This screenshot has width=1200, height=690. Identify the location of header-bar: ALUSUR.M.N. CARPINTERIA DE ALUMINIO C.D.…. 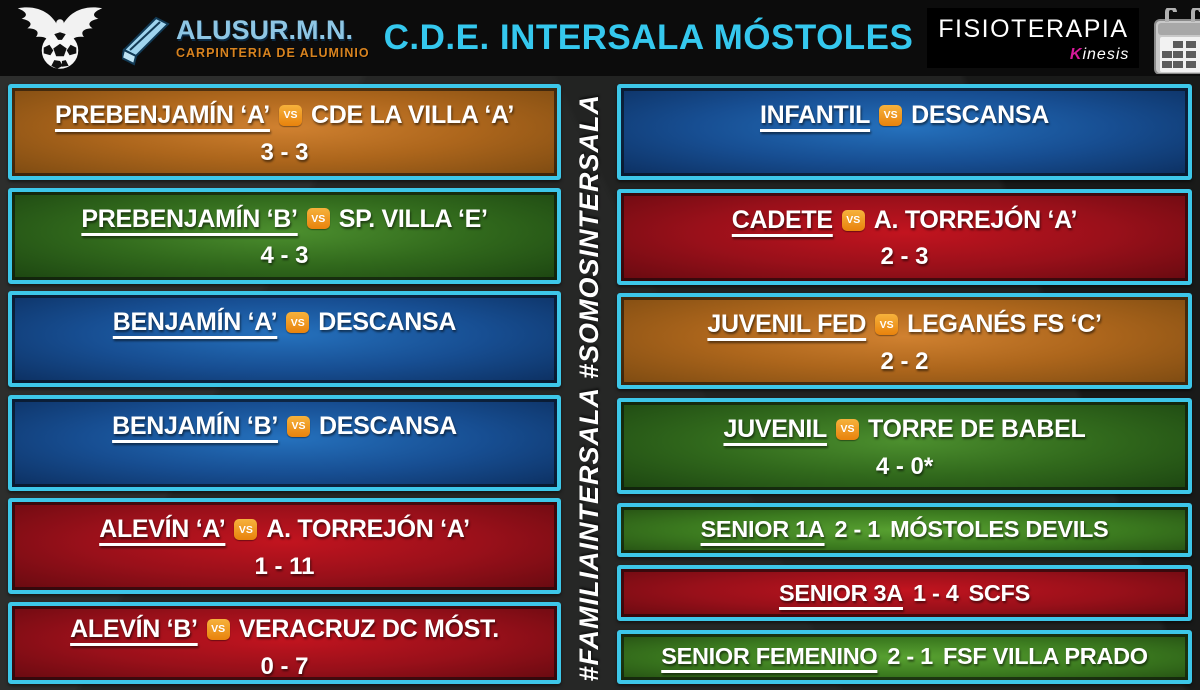
(600, 38).